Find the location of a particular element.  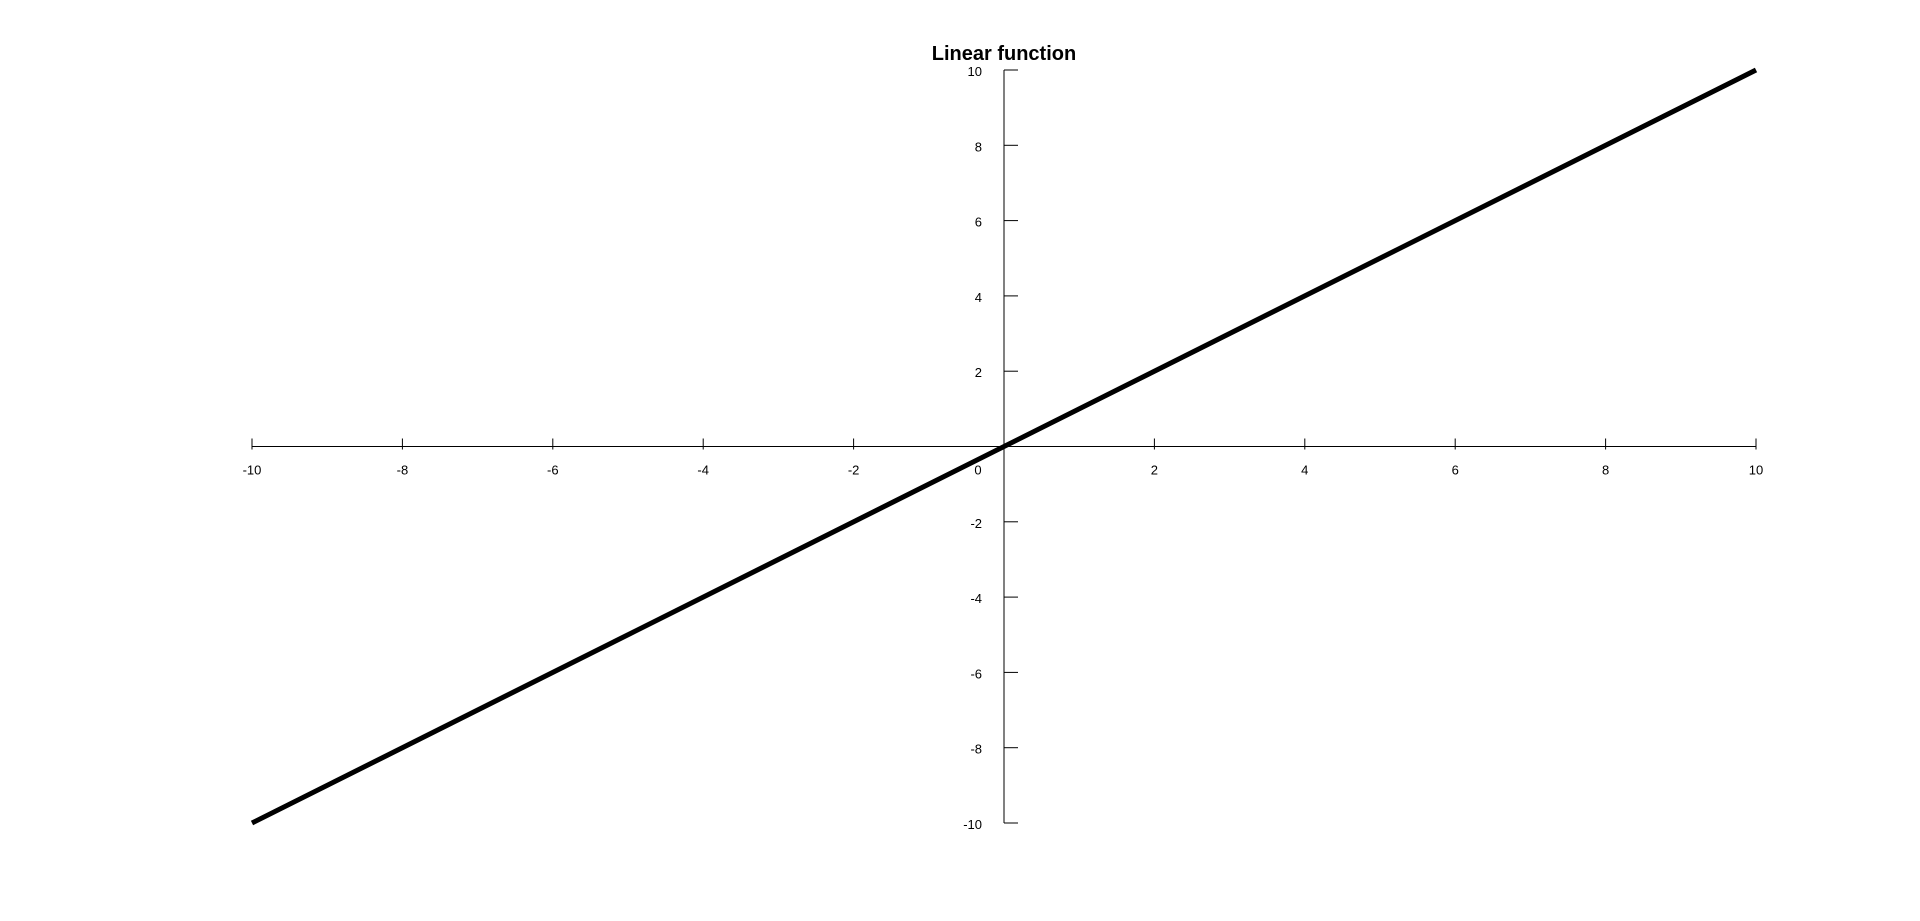

x-tick-label: -10 is located at coordinates (252, 470).